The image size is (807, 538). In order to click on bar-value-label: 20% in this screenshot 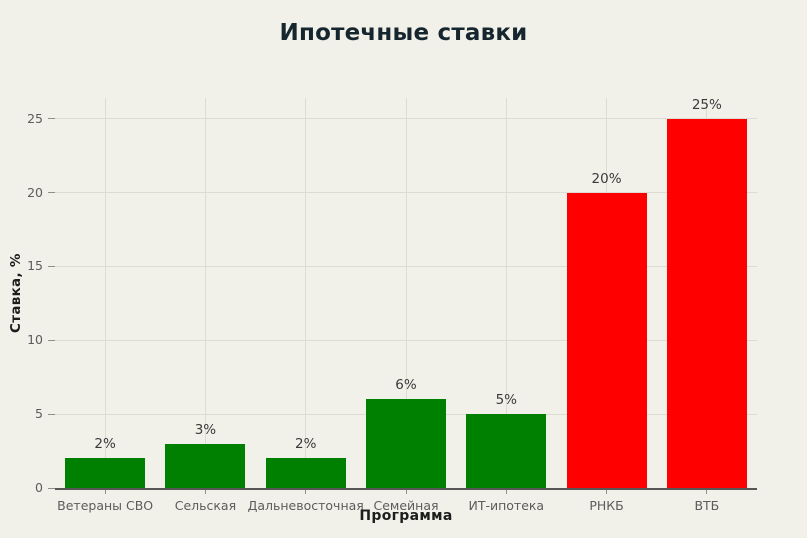, I will do `click(606, 178)`.